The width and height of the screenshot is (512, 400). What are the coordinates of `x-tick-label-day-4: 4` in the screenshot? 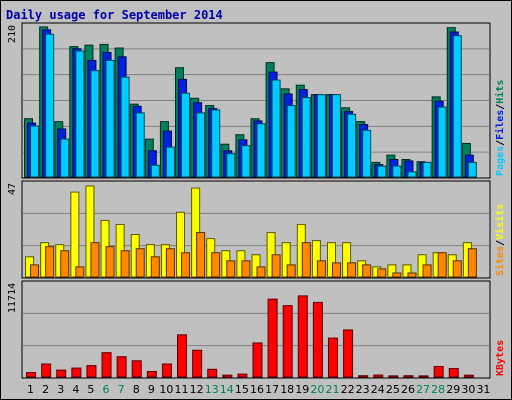 It's located at (75, 389).